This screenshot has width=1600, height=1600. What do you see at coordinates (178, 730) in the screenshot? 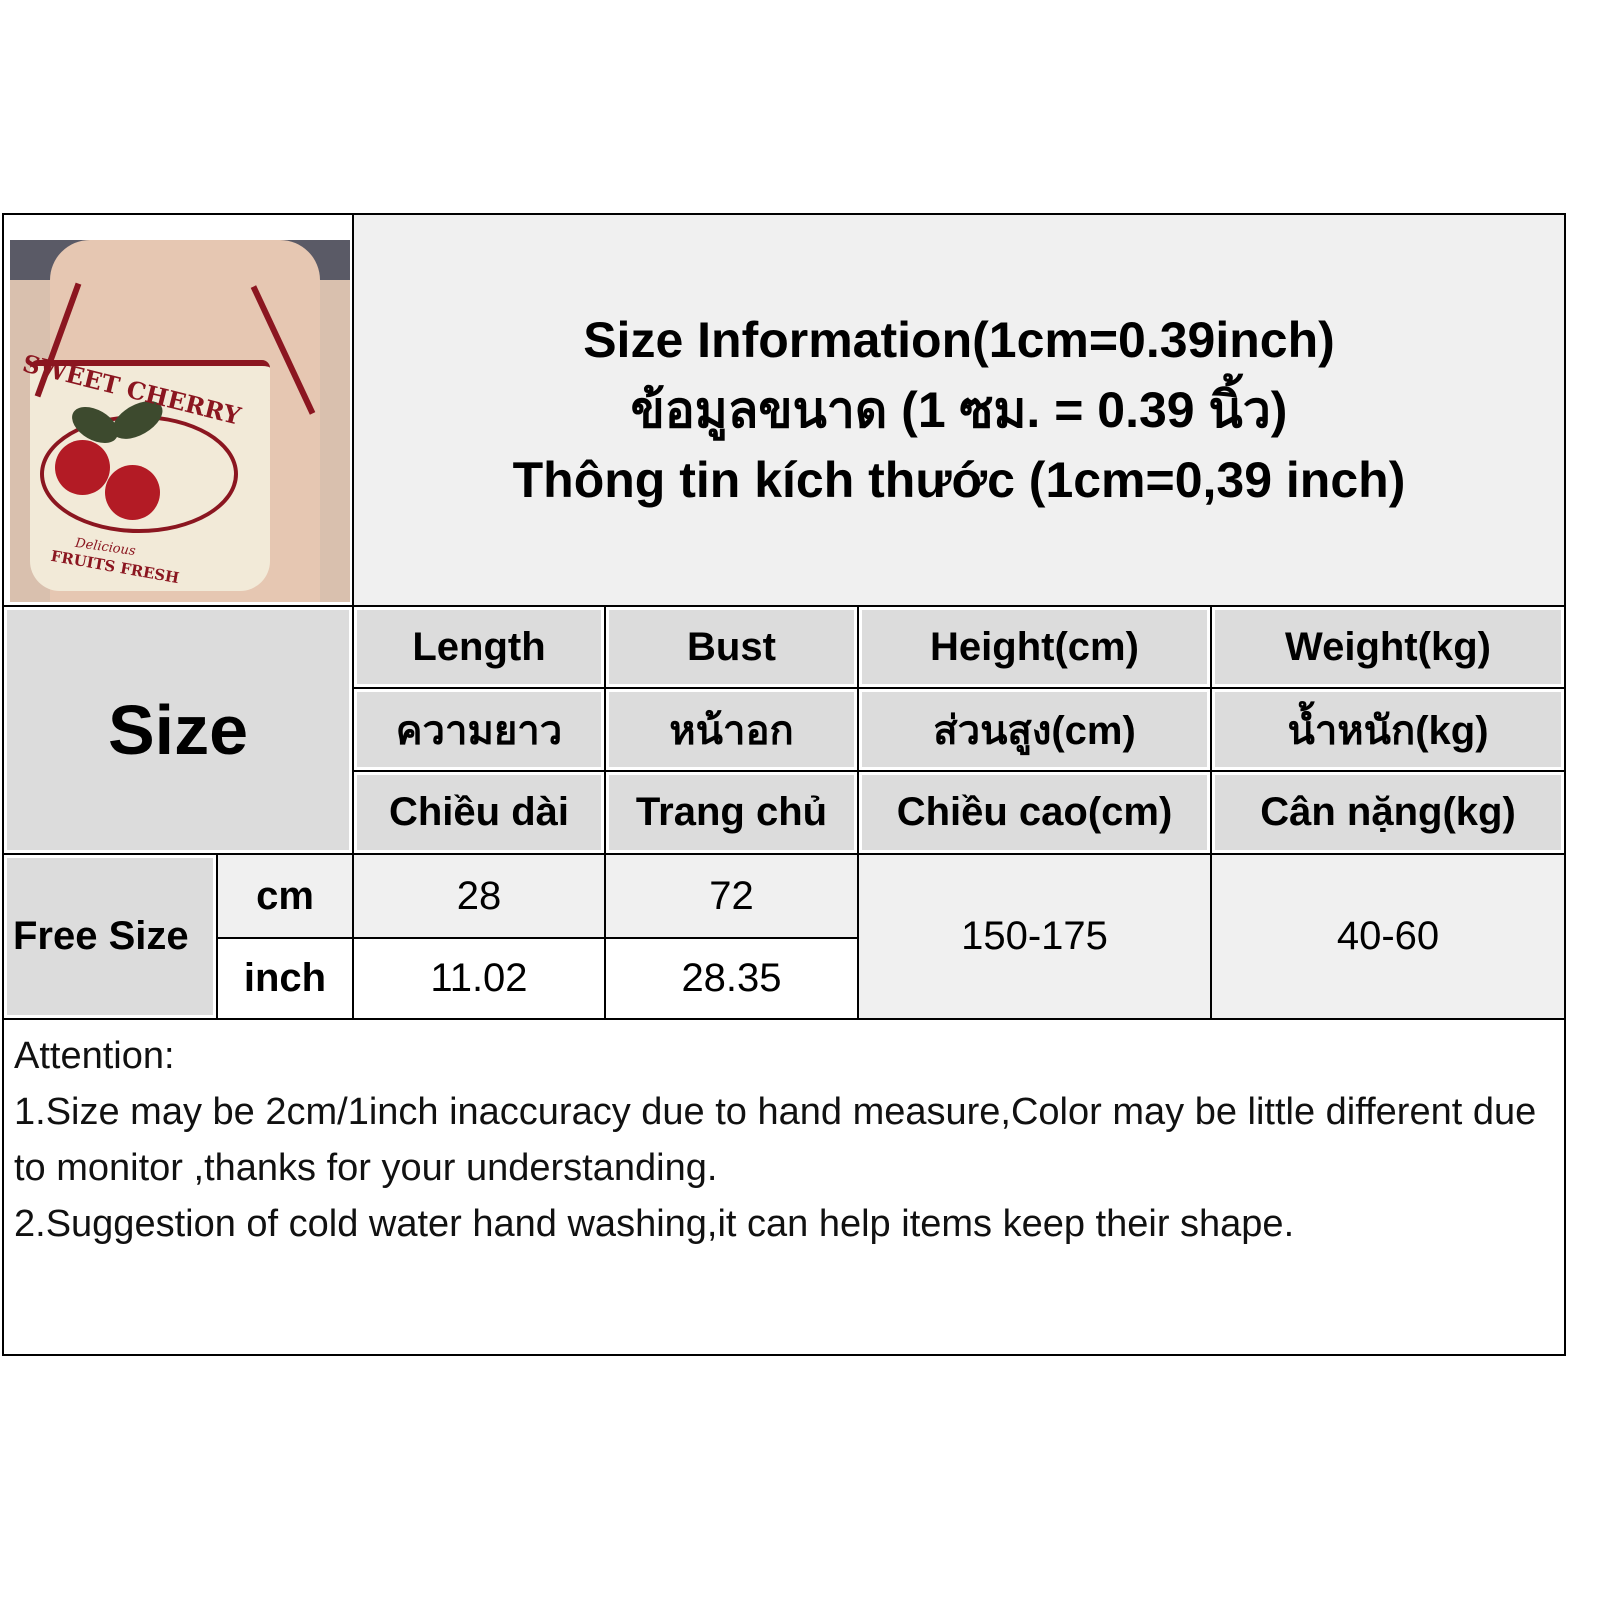
I see `size-header: Size` at bounding box center [178, 730].